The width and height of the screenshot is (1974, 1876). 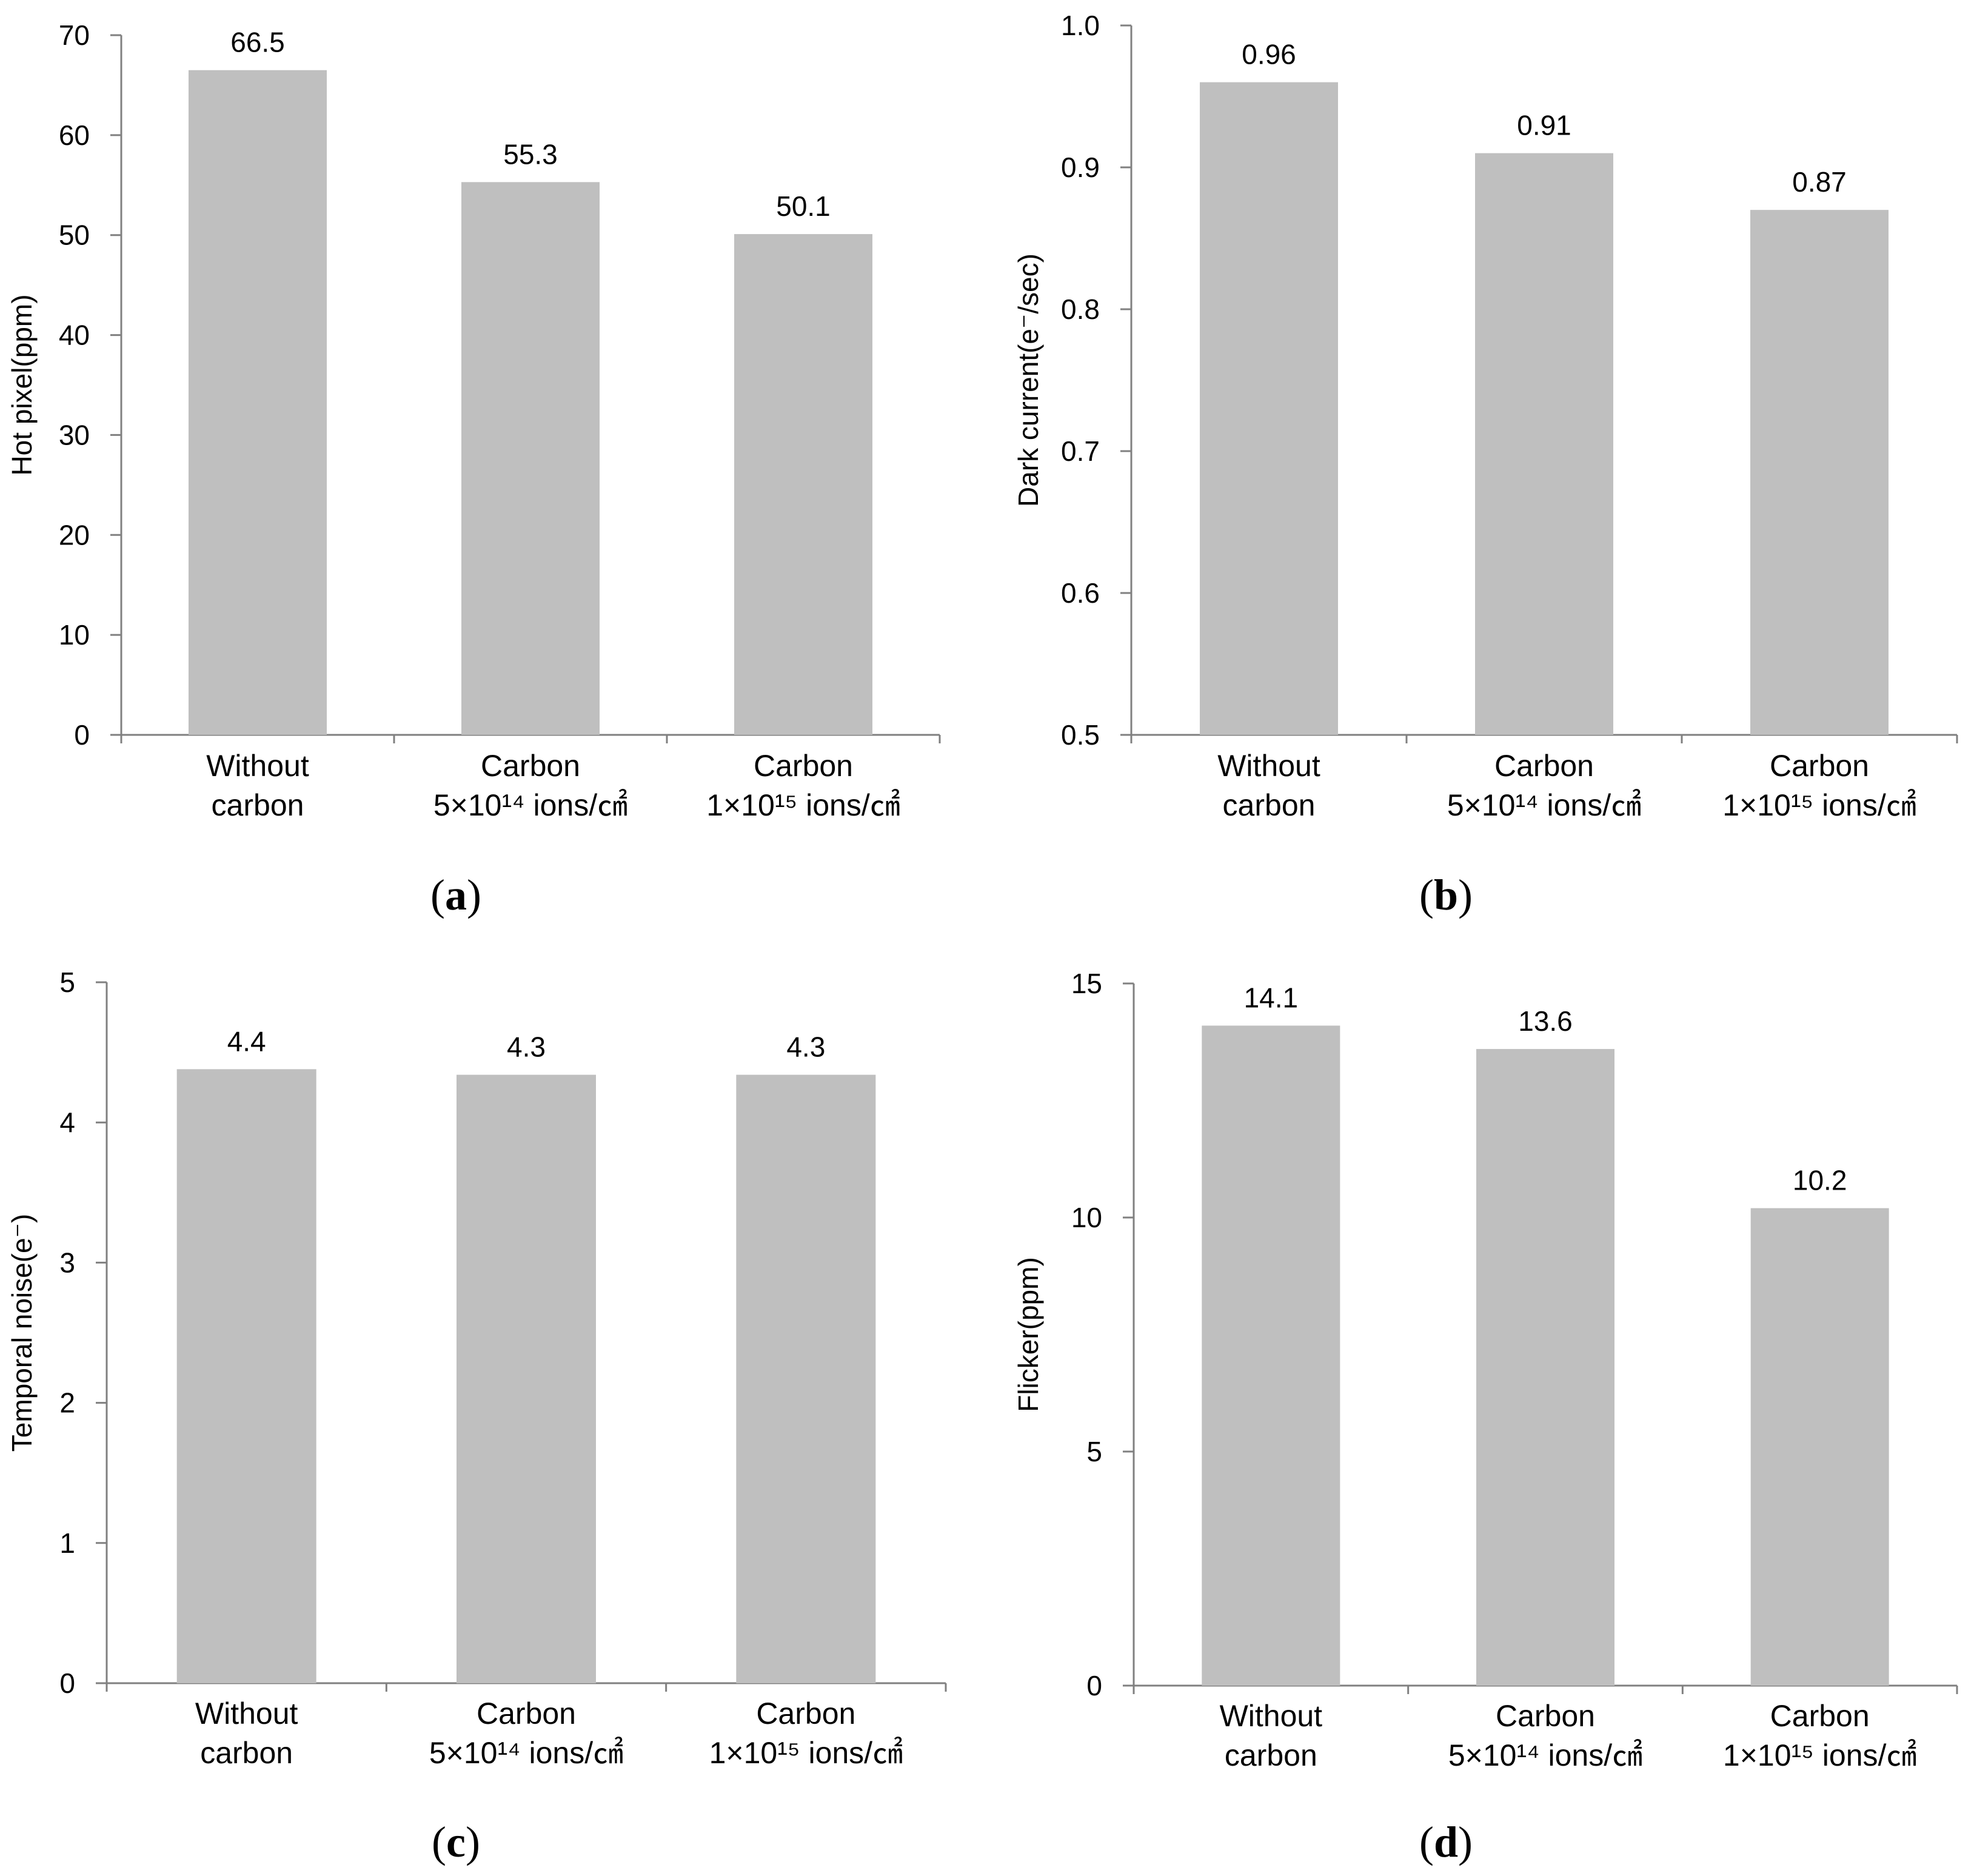 What do you see at coordinates (74, 35) in the screenshot?
I see `y-tick-label: 70` at bounding box center [74, 35].